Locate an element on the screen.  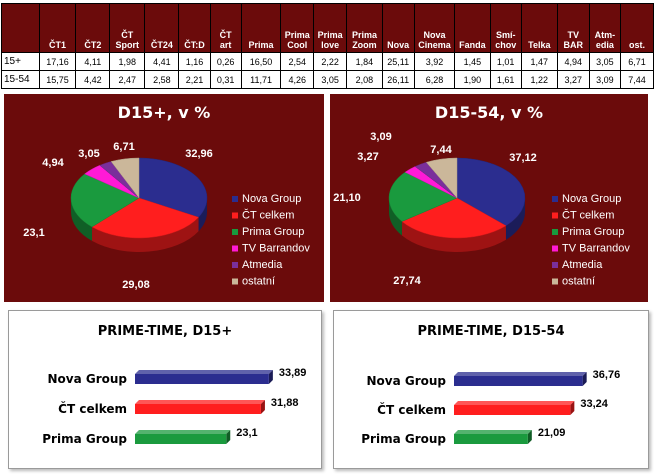
table-cell: 1,61 is located at coordinates (505, 79).